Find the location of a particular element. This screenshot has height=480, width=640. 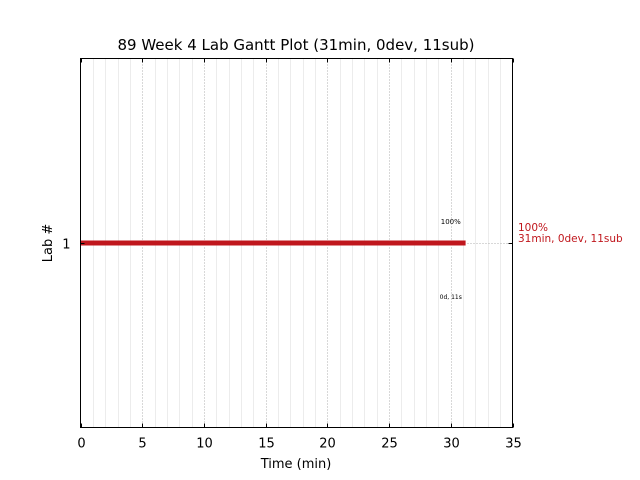

y-axis-ticks: 1 is located at coordinates (287, 245).